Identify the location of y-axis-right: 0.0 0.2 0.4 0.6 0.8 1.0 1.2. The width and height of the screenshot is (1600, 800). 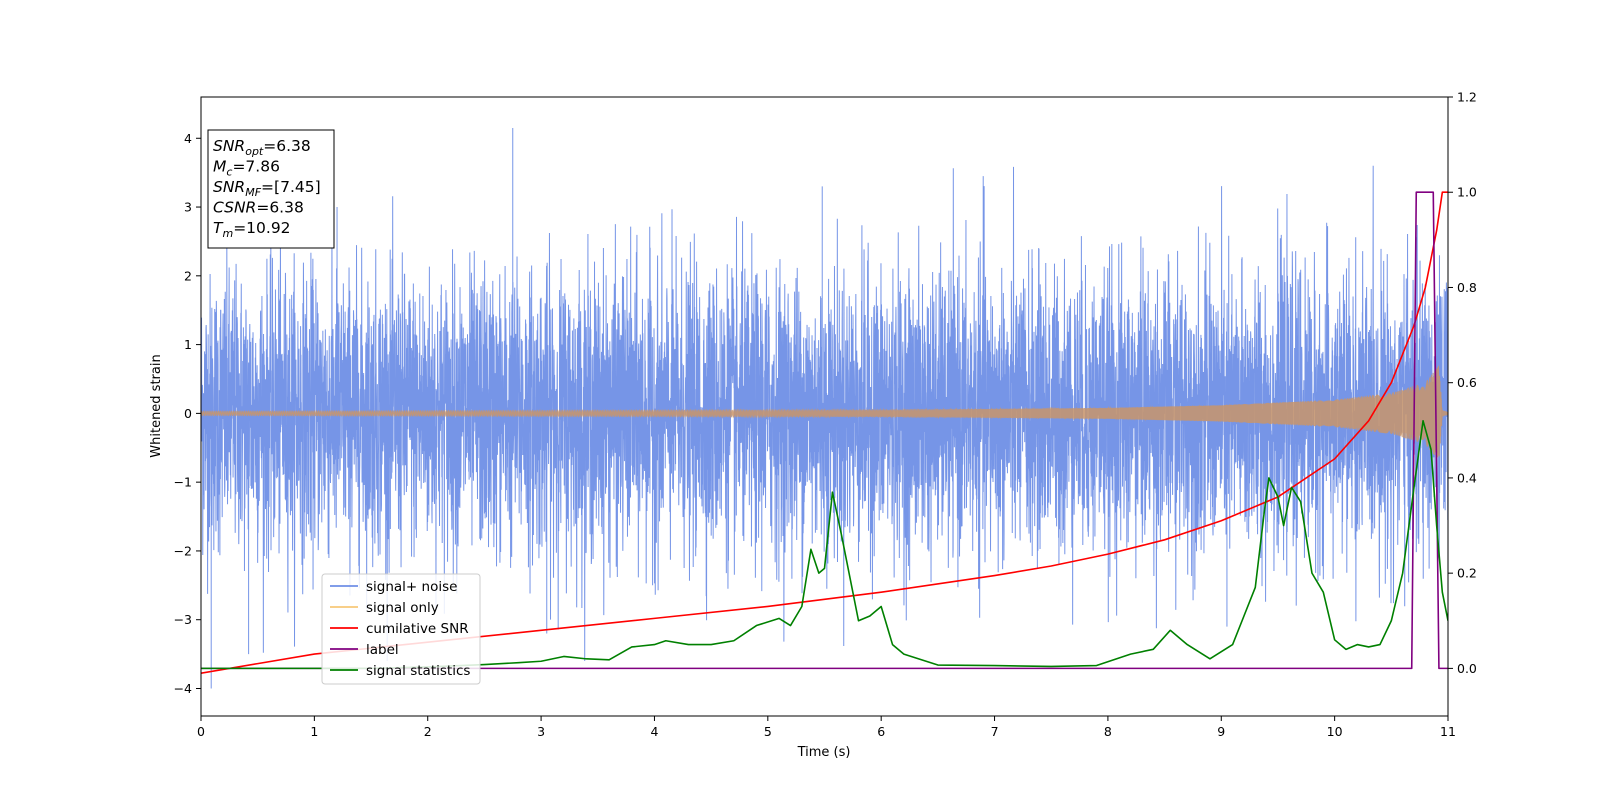
(1462, 383).